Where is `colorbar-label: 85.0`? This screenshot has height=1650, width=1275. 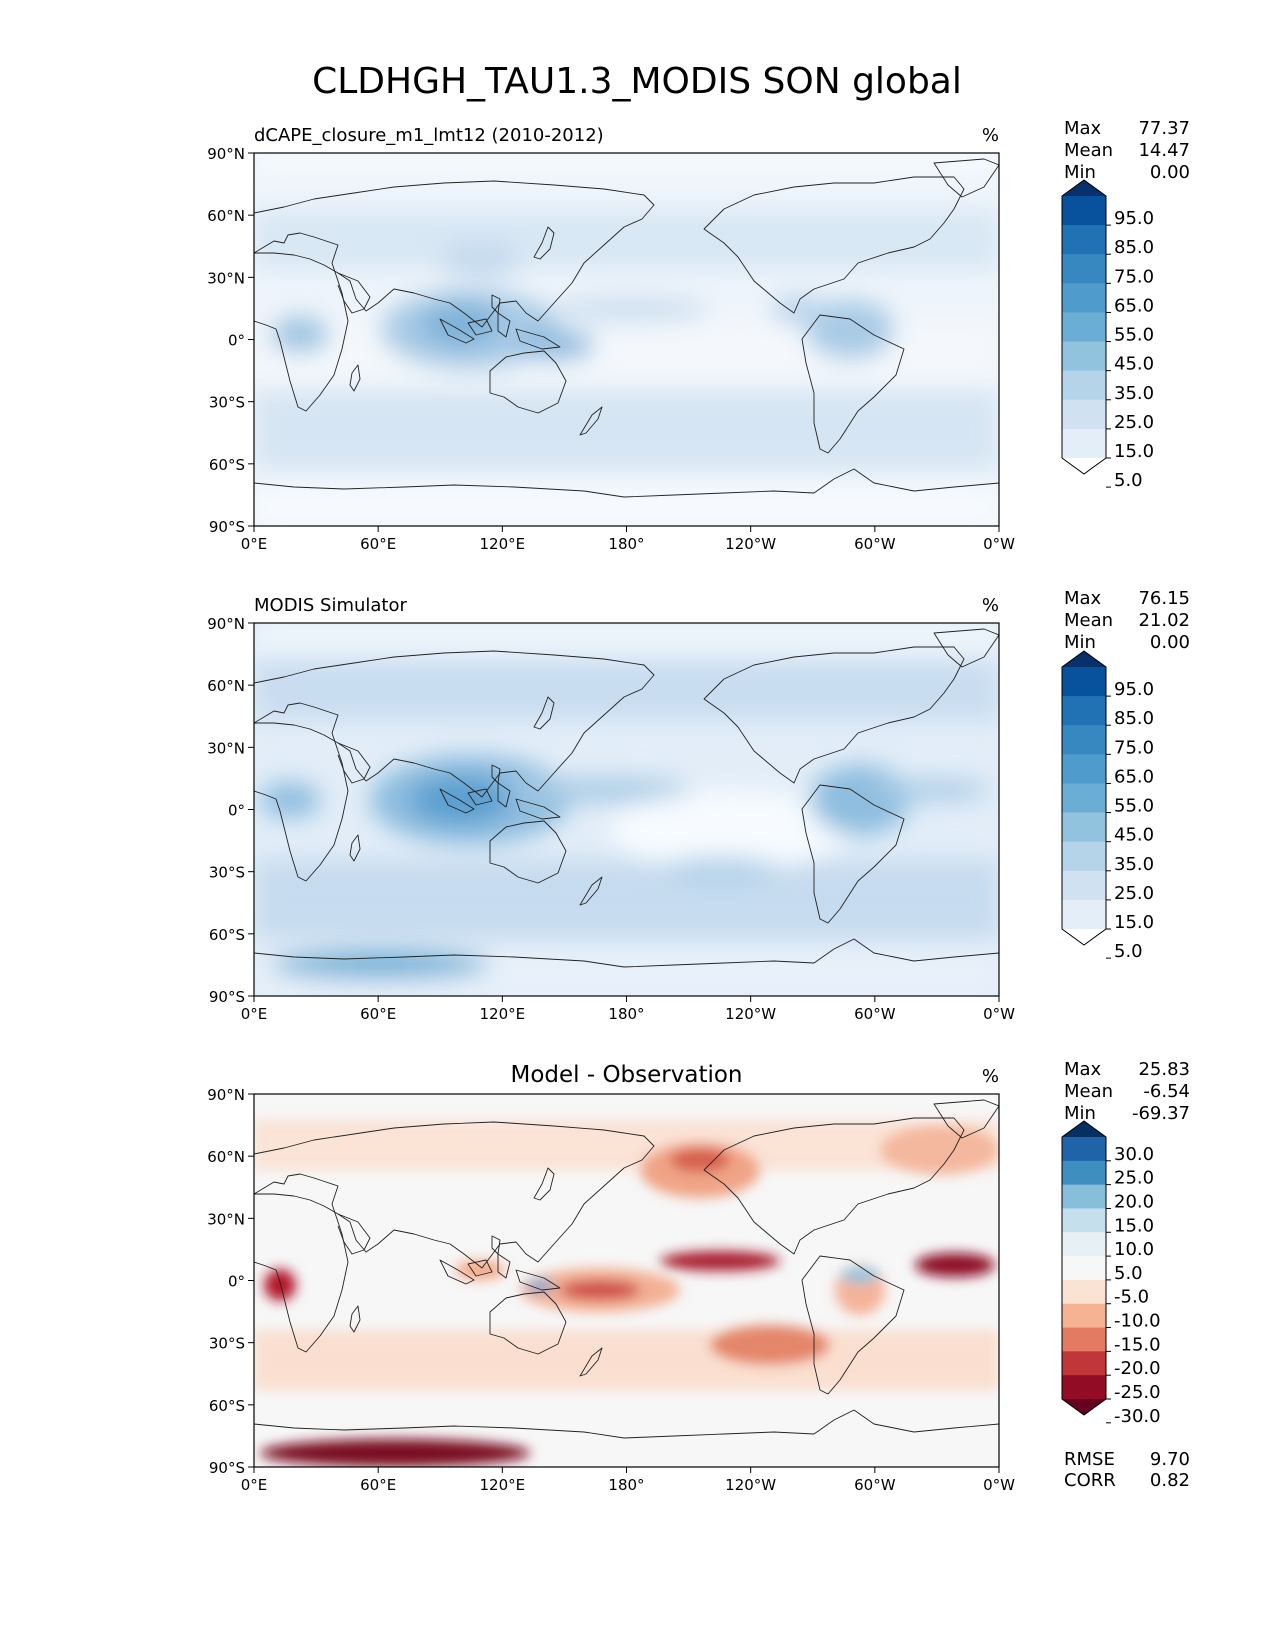 colorbar-label: 85.0 is located at coordinates (1134, 247).